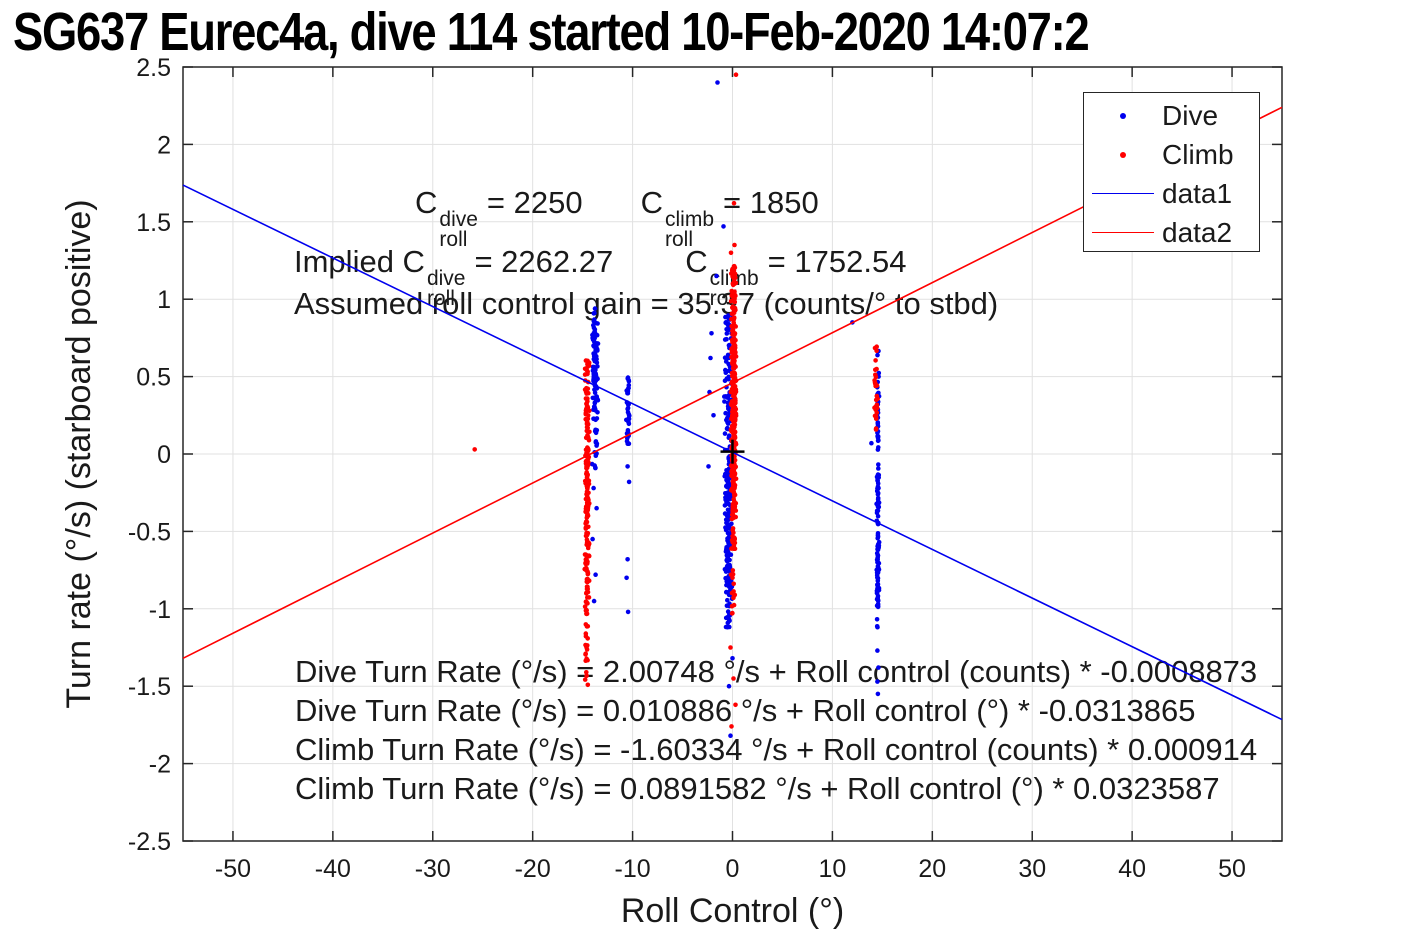 The width and height of the screenshot is (1417, 945). I want to click on croll-dive-supsub: dive roll, so click(458, 229).